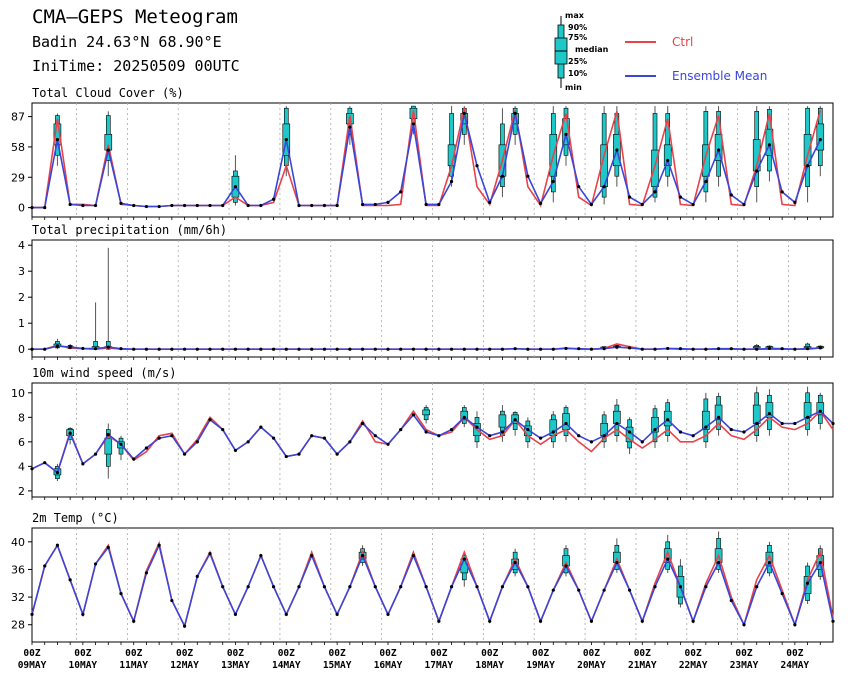  What do you see at coordinates (135, 17) in the screenshot?
I see `chart-title: CMA—GEPS Meteogram` at bounding box center [135, 17].